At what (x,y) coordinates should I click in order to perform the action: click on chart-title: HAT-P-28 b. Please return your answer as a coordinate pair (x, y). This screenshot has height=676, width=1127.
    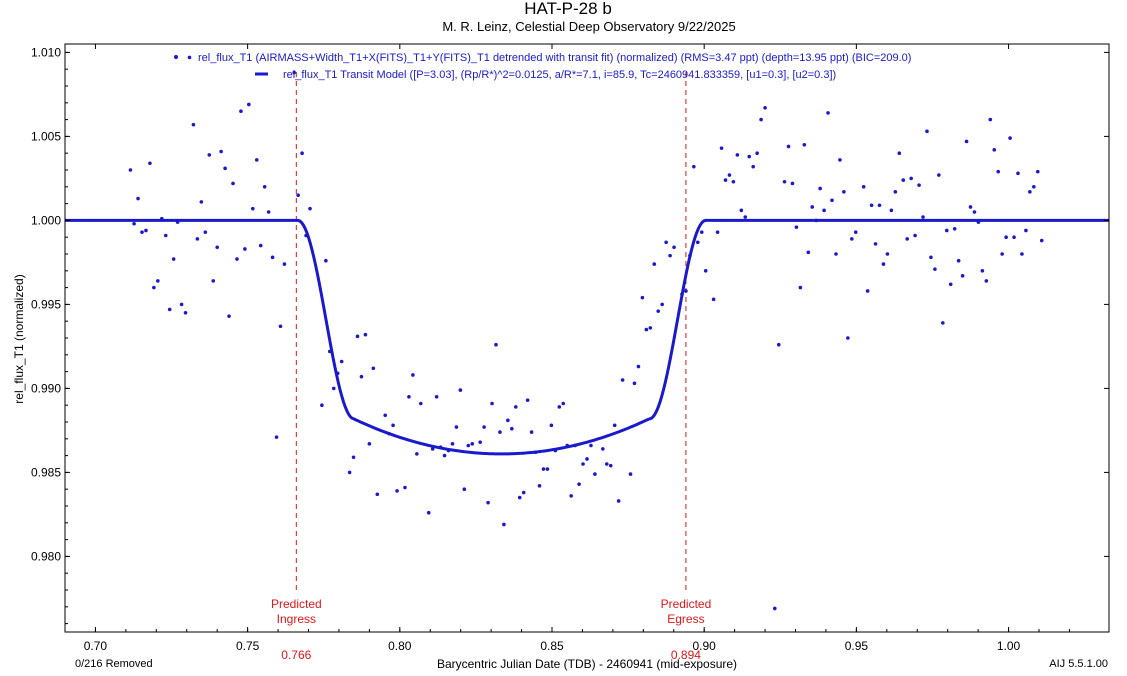
    Looking at the image, I should click on (568, 9).